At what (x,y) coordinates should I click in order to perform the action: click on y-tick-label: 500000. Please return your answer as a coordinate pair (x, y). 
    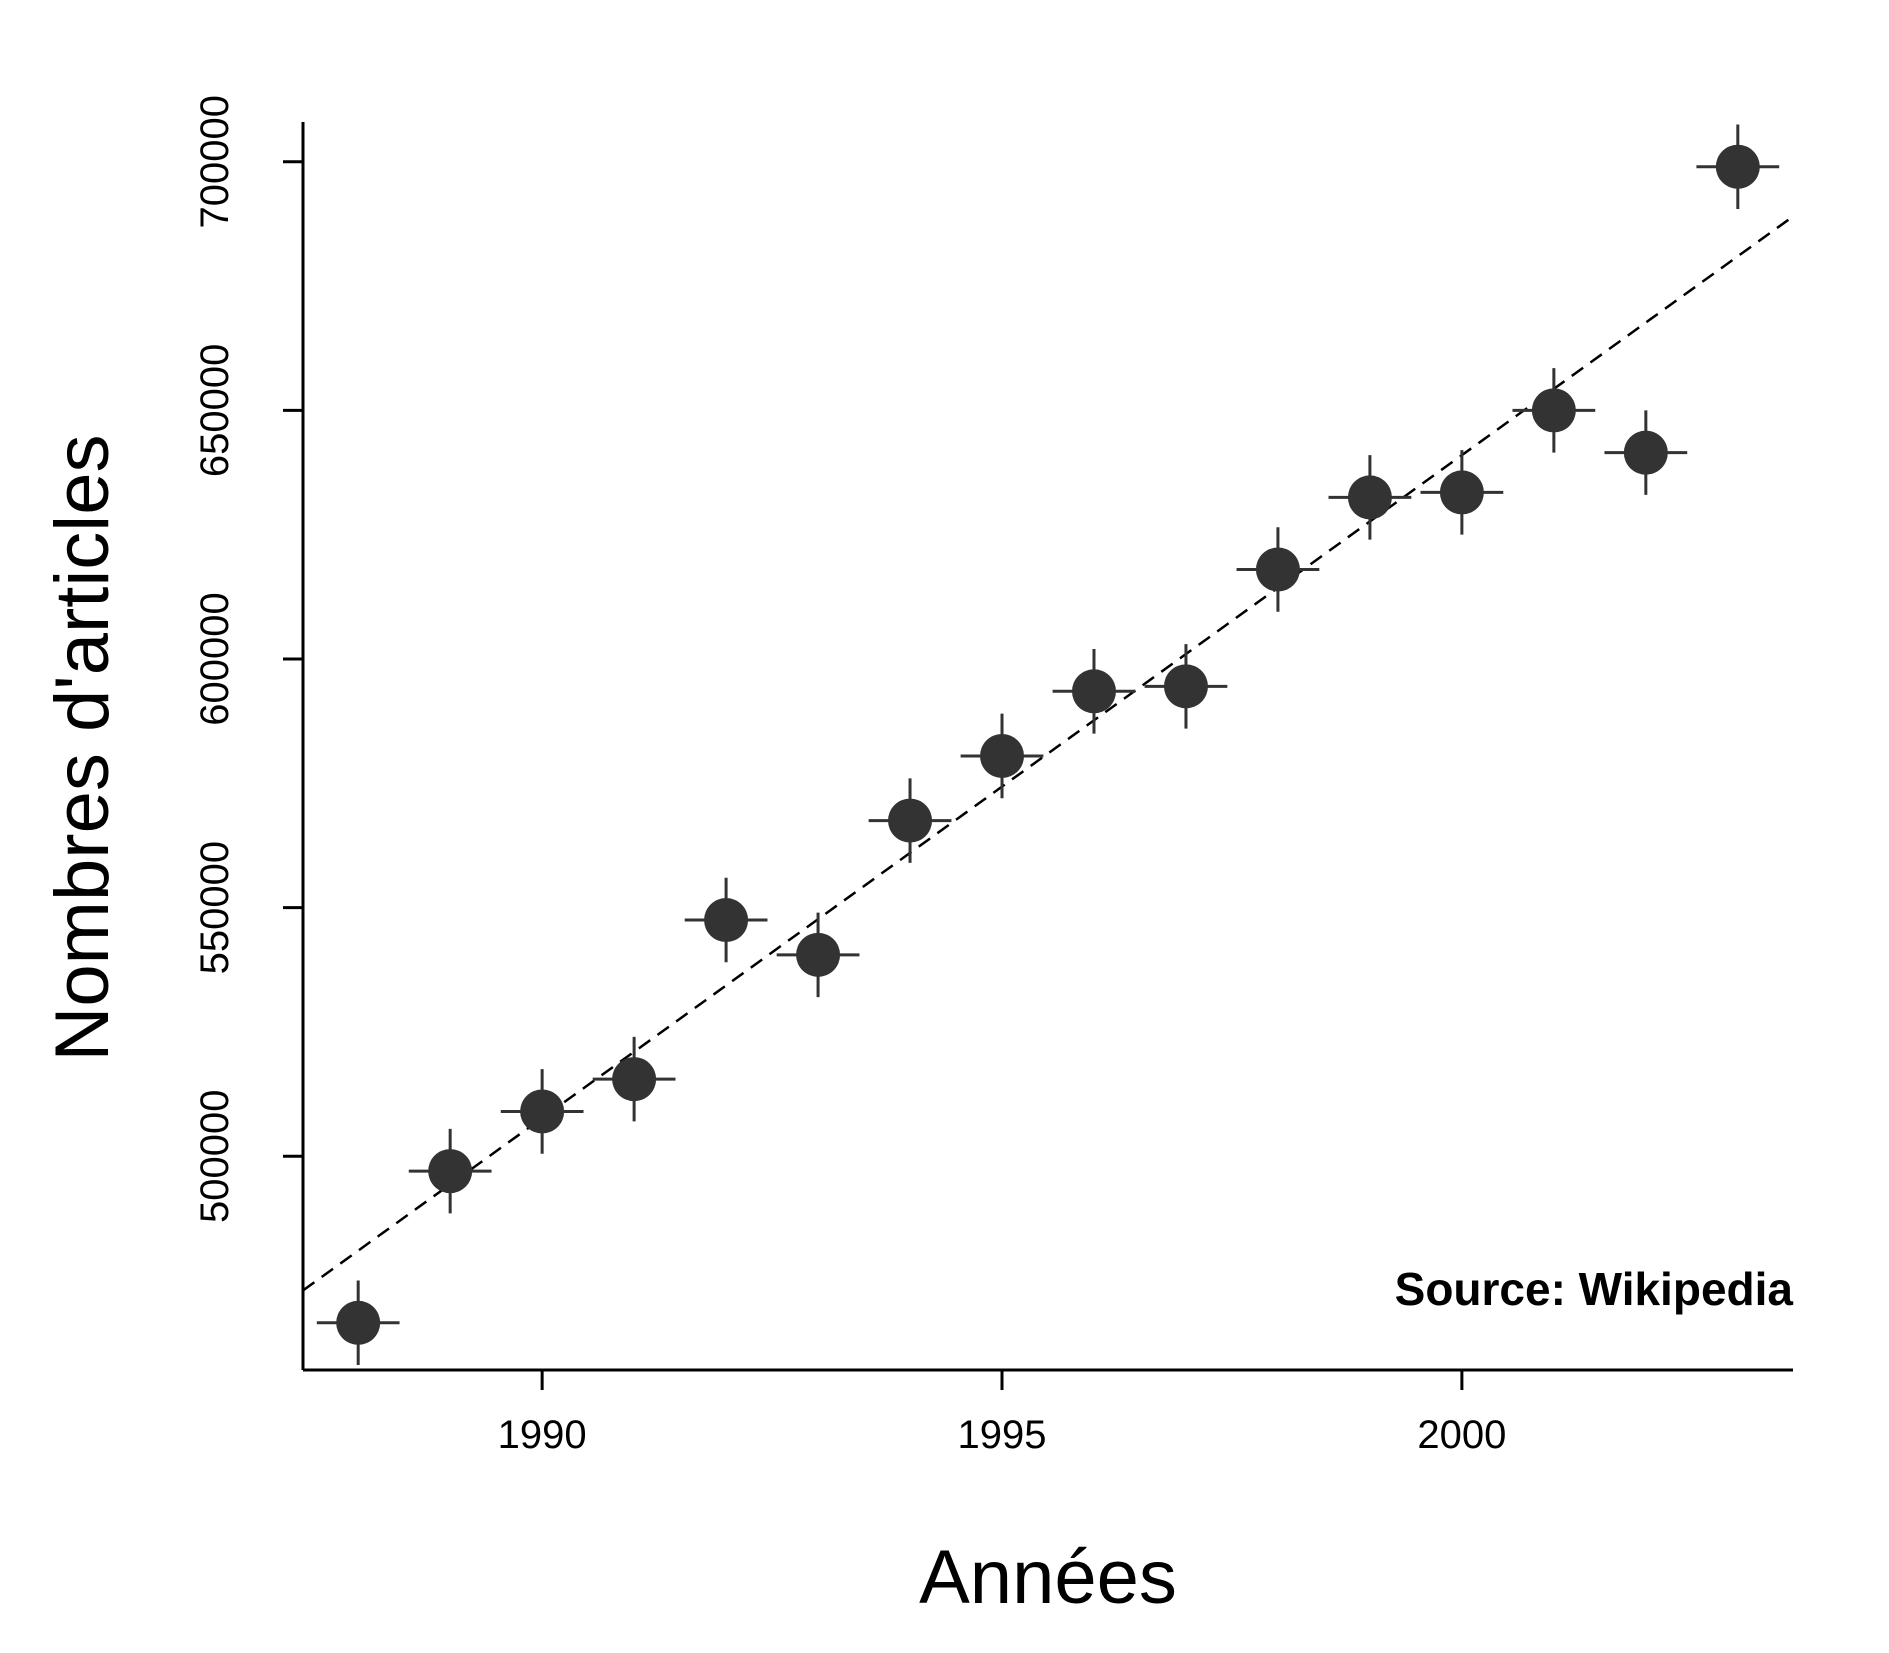
    Looking at the image, I should click on (215, 1155).